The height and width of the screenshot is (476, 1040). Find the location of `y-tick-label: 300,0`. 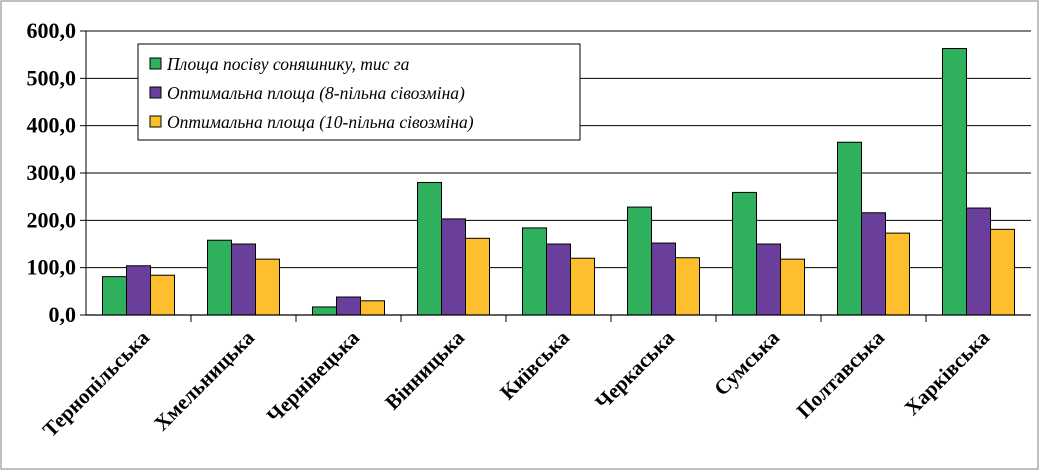

y-tick-label: 300,0 is located at coordinates (52, 172).